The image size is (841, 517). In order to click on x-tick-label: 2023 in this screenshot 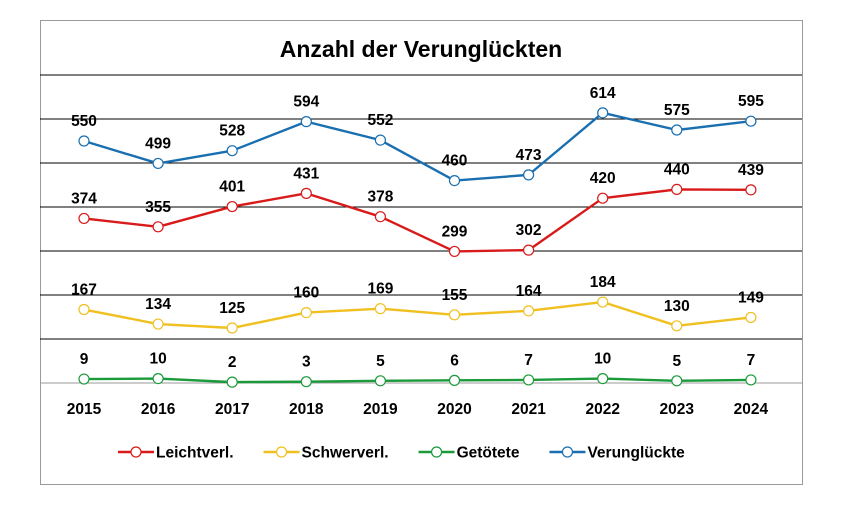, I will do `click(677, 409)`.